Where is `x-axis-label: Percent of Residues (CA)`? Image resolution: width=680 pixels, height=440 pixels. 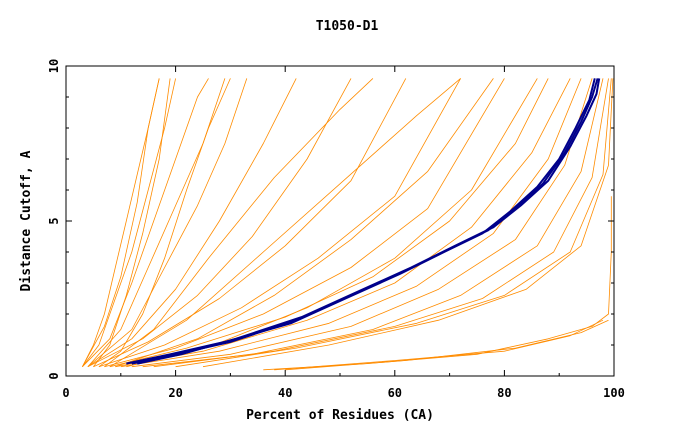 x-axis-label: Percent of Residues (CA) is located at coordinates (340, 415).